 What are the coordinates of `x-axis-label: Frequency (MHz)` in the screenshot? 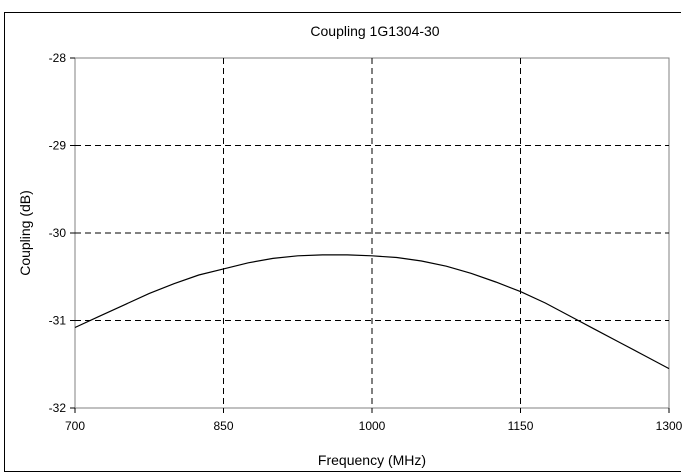 It's located at (372, 460).